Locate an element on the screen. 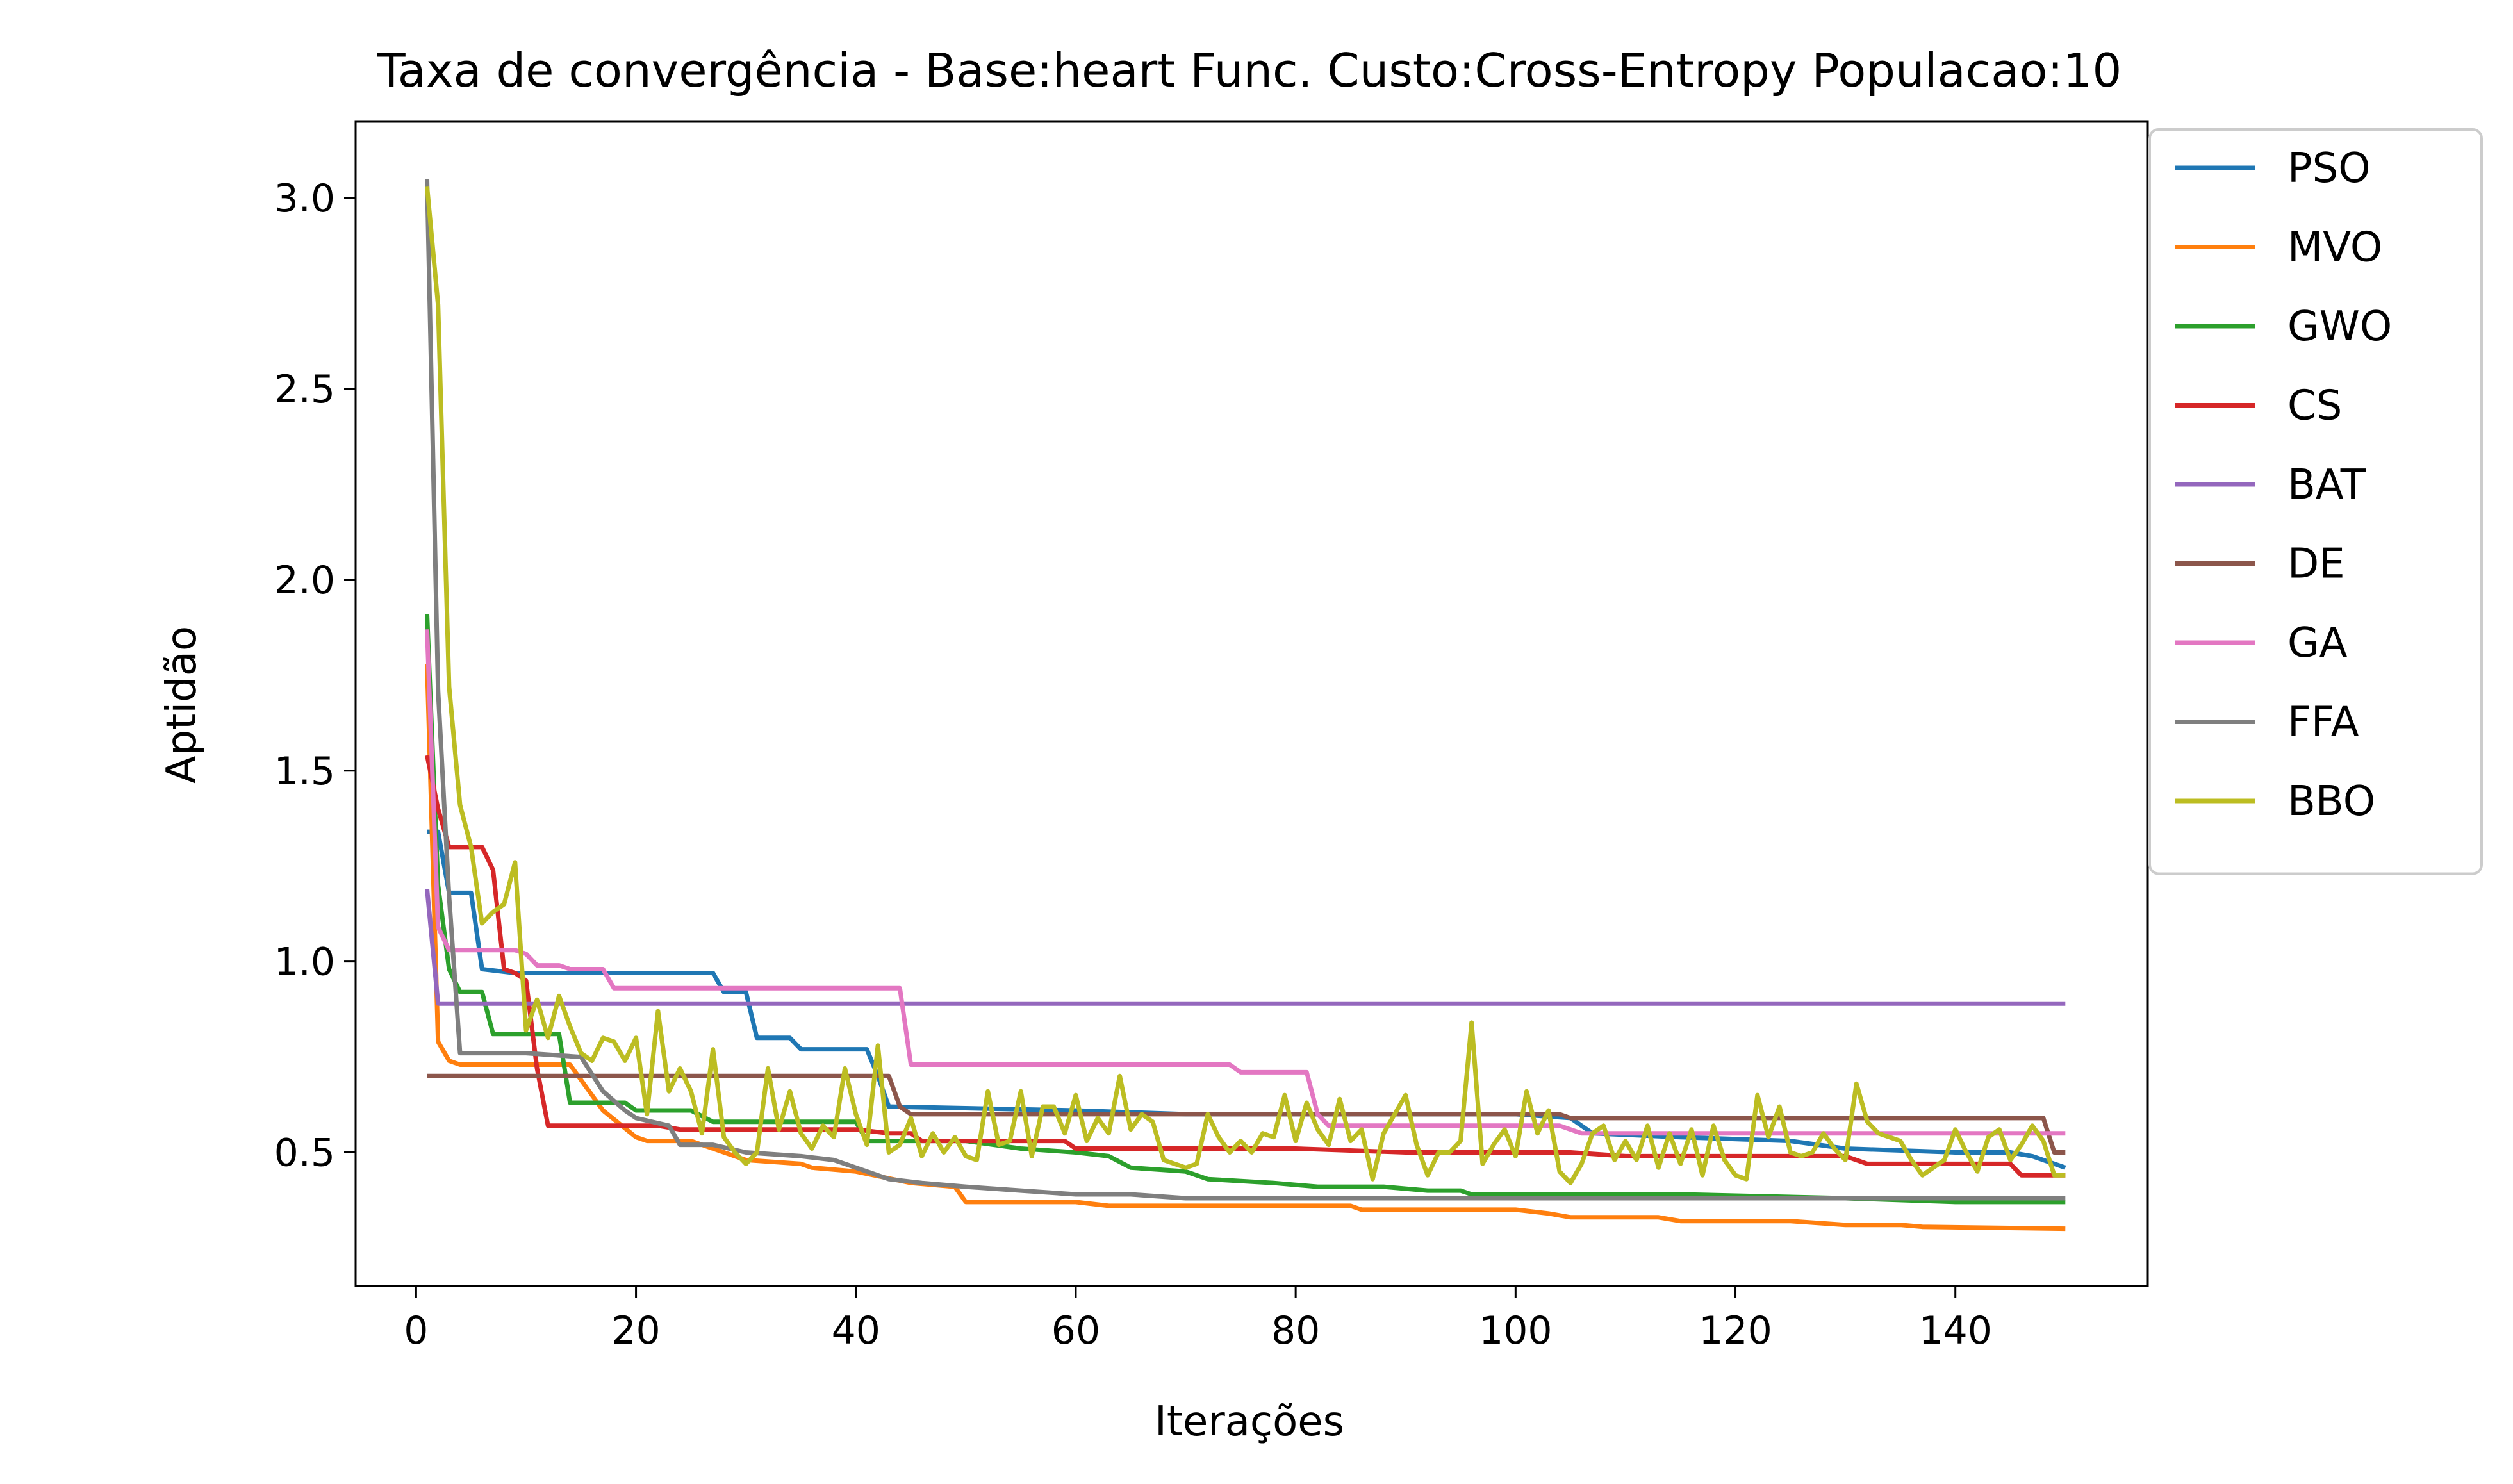 The width and height of the screenshot is (2513, 1484). x-tick-label: 80 is located at coordinates (1296, 1330).